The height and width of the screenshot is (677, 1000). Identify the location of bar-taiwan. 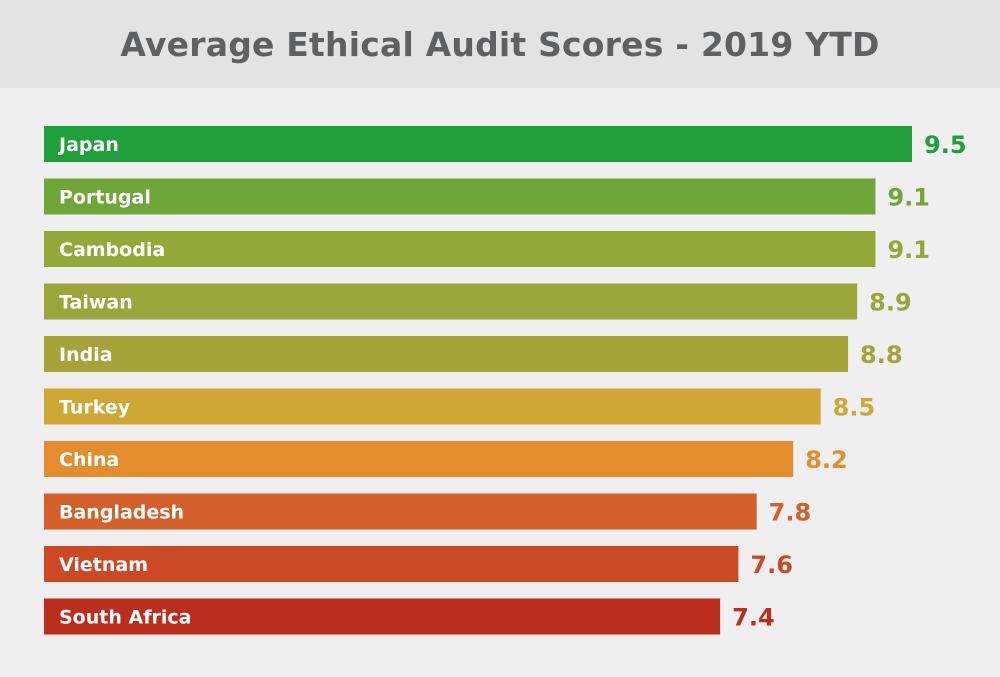
(451, 301).